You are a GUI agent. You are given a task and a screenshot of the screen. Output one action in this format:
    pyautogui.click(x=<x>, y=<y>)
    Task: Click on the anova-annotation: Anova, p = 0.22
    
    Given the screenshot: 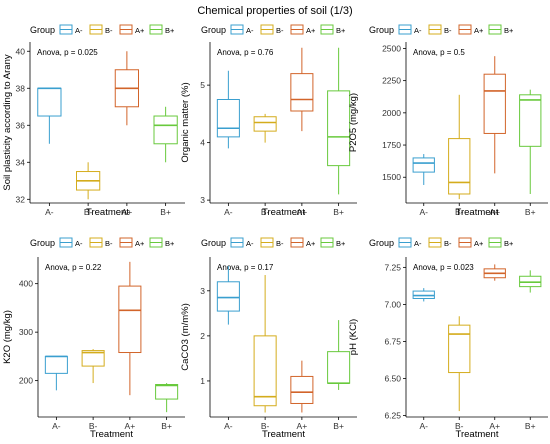 What is the action you would take?
    pyautogui.click(x=73, y=267)
    